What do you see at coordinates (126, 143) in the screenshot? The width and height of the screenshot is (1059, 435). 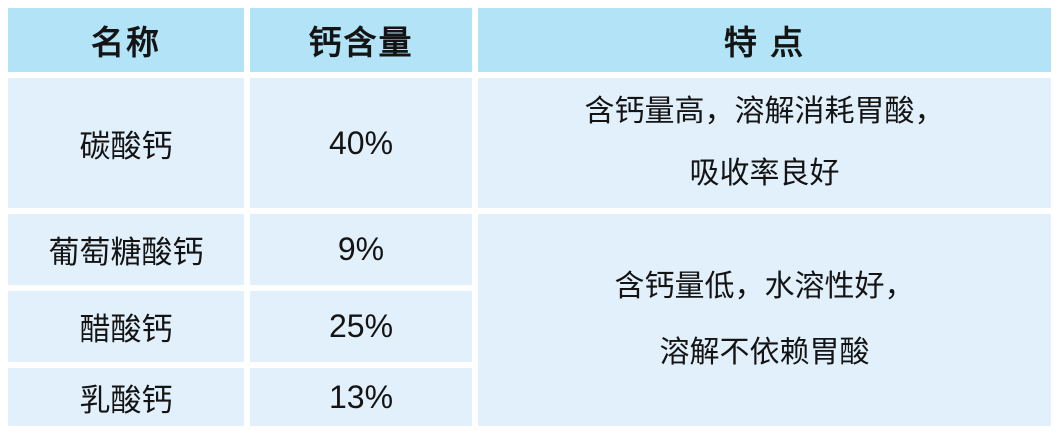 I see `table-cell-name-row1: 碳酸钙` at bounding box center [126, 143].